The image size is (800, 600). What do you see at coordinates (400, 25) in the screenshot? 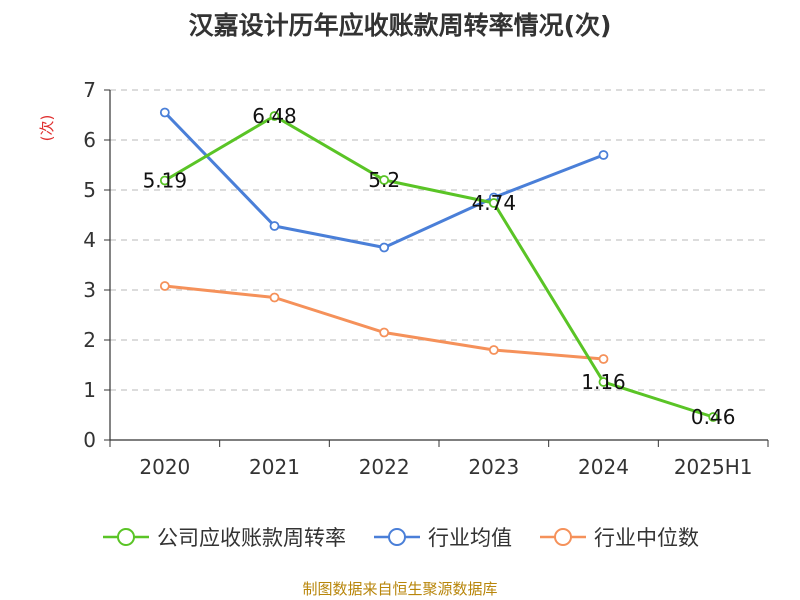
I see `chart-title: 汉嘉设计历年应收账款周转率情况(次)` at bounding box center [400, 25].